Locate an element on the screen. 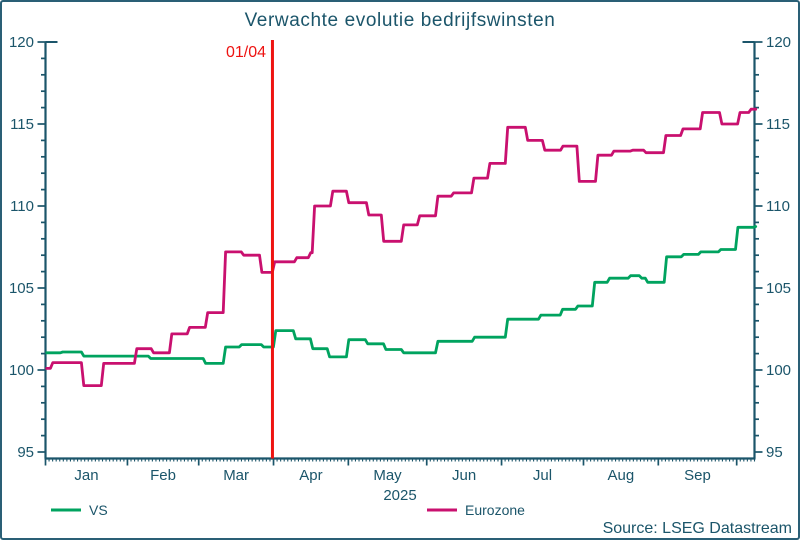 This screenshot has width=800, height=540. legend-vs-label: VS is located at coordinates (98, 510).